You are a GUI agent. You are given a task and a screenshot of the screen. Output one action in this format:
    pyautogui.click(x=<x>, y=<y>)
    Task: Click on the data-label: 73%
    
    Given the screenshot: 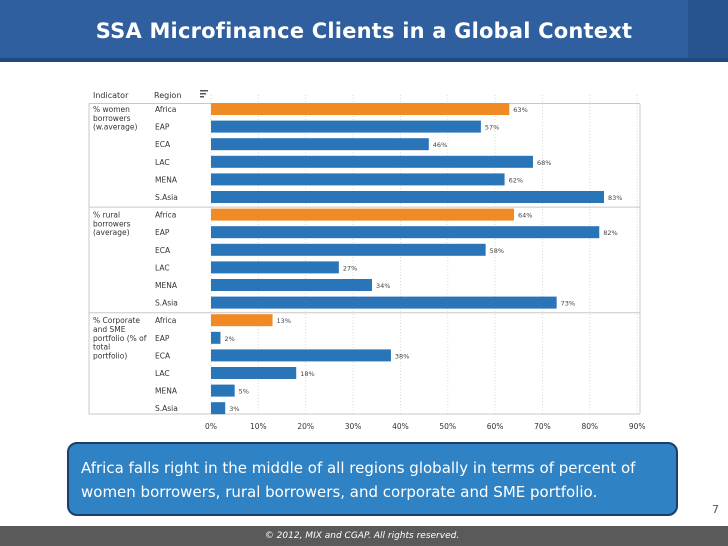 What is the action you would take?
    pyautogui.click(x=568, y=304)
    